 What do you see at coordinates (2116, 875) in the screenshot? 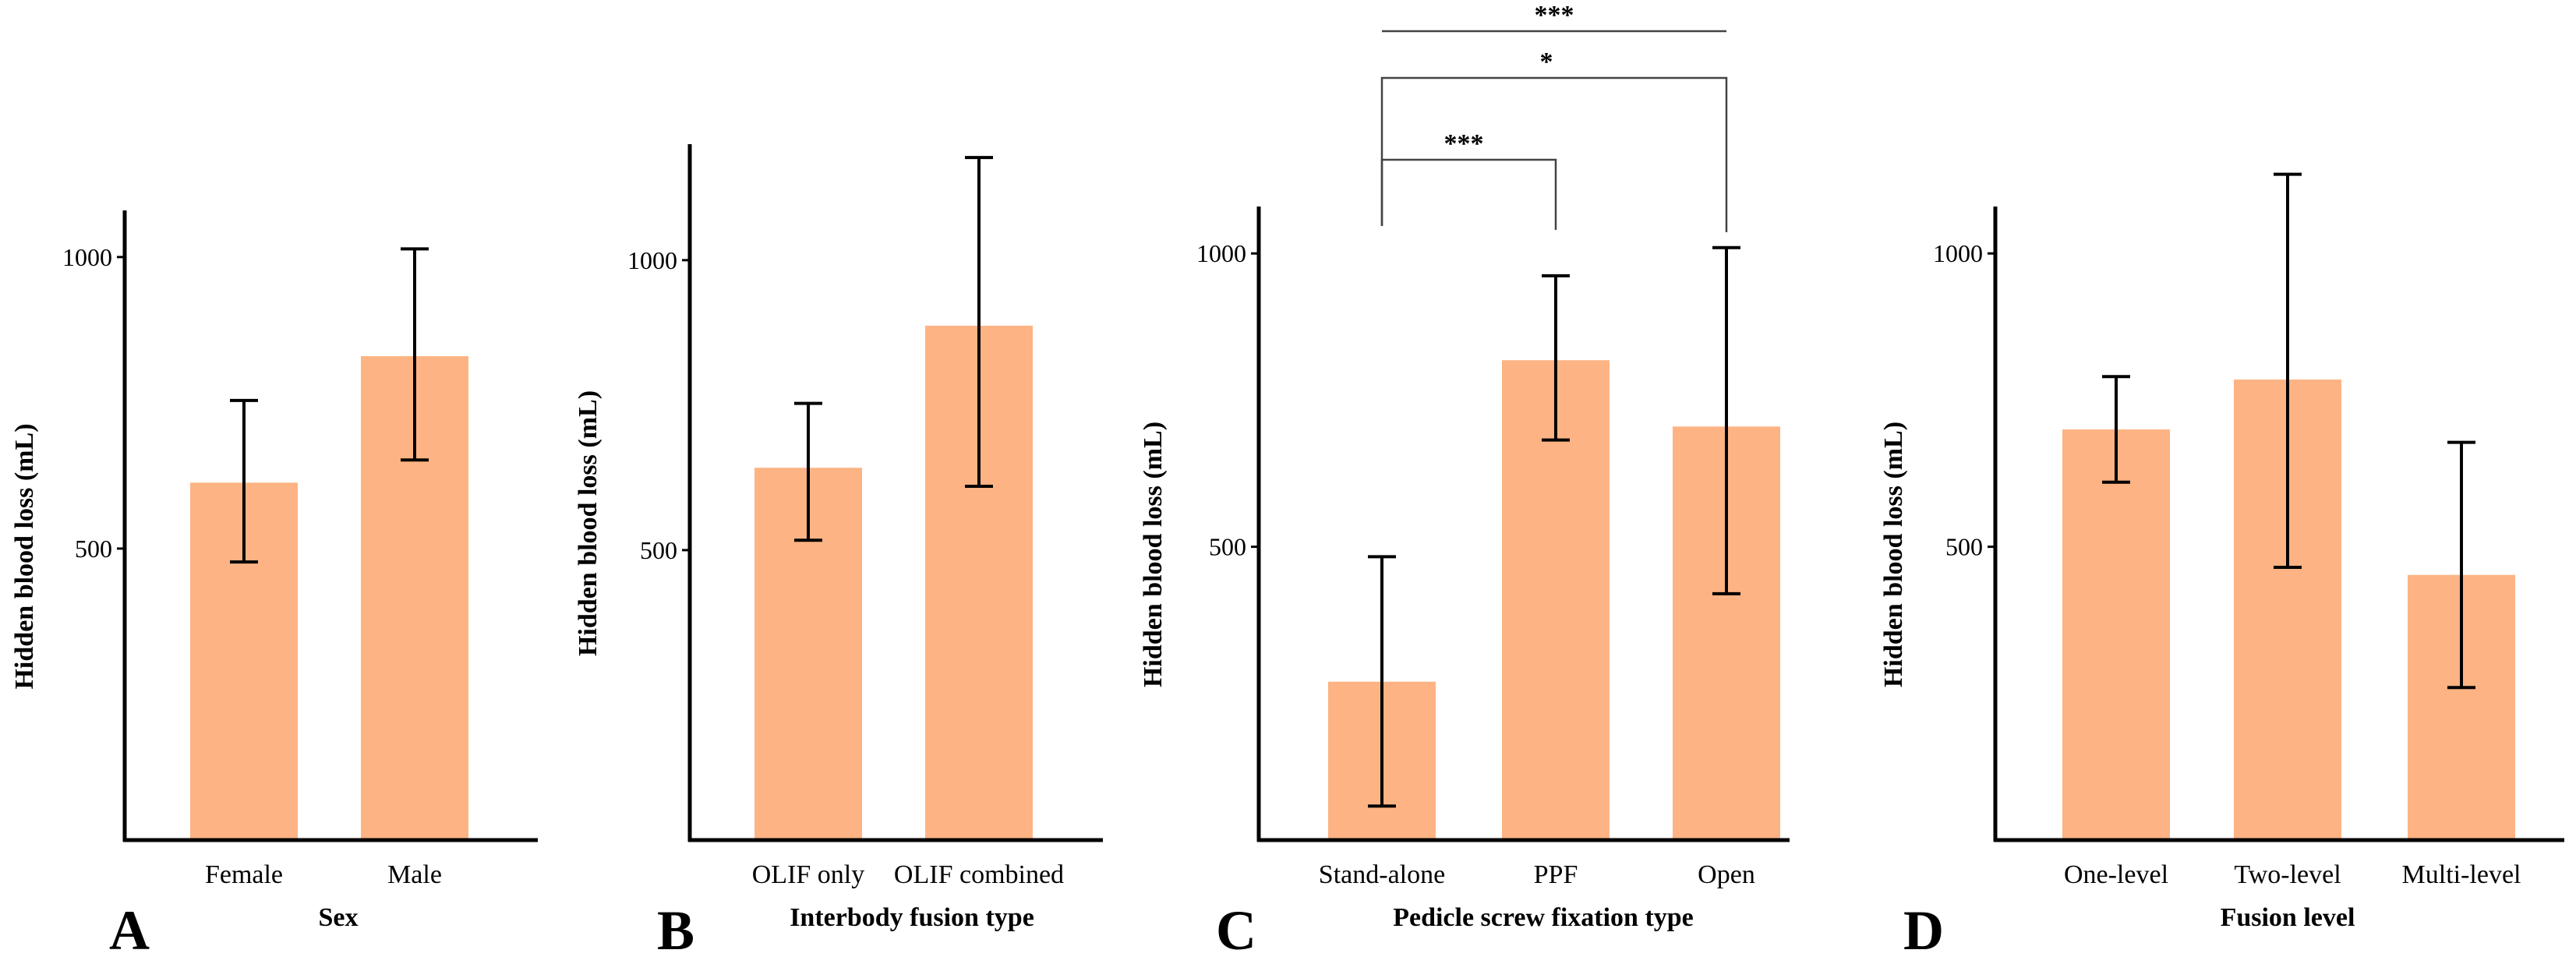
I see `x-tick-label: One-level` at bounding box center [2116, 875].